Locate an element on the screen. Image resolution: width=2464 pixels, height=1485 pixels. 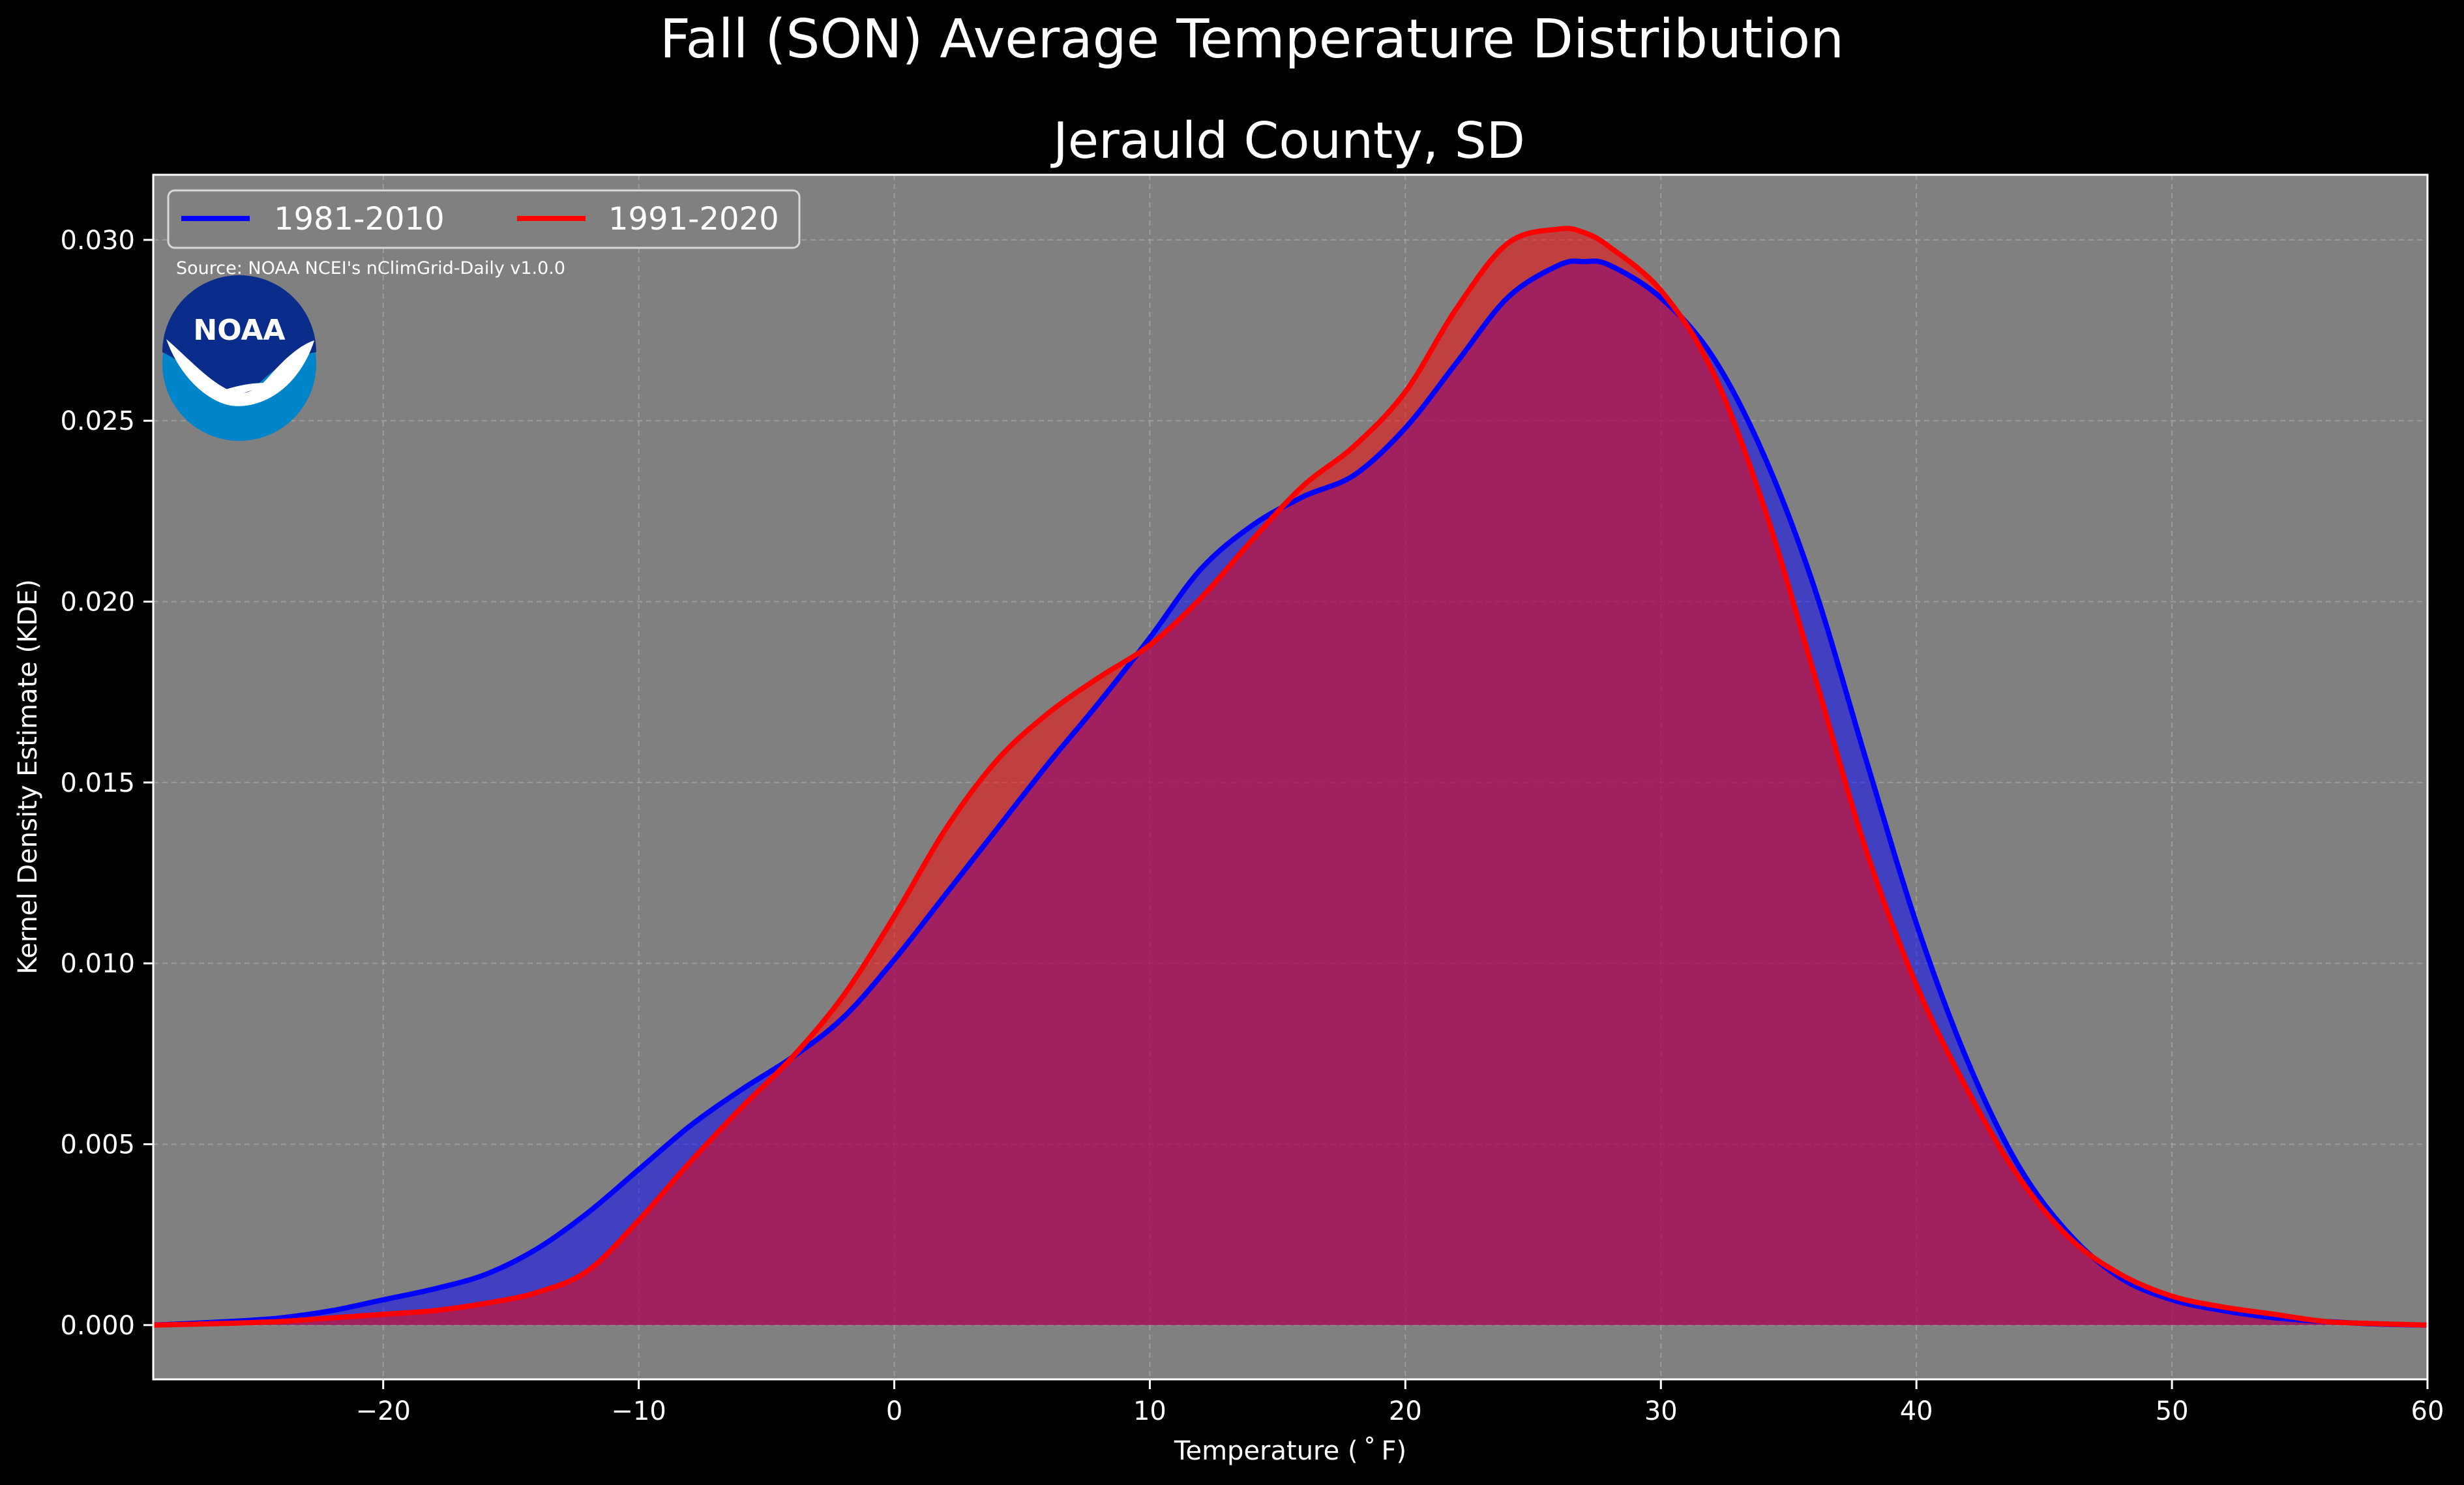
x-tick-label: 50 is located at coordinates (2172, 1411).